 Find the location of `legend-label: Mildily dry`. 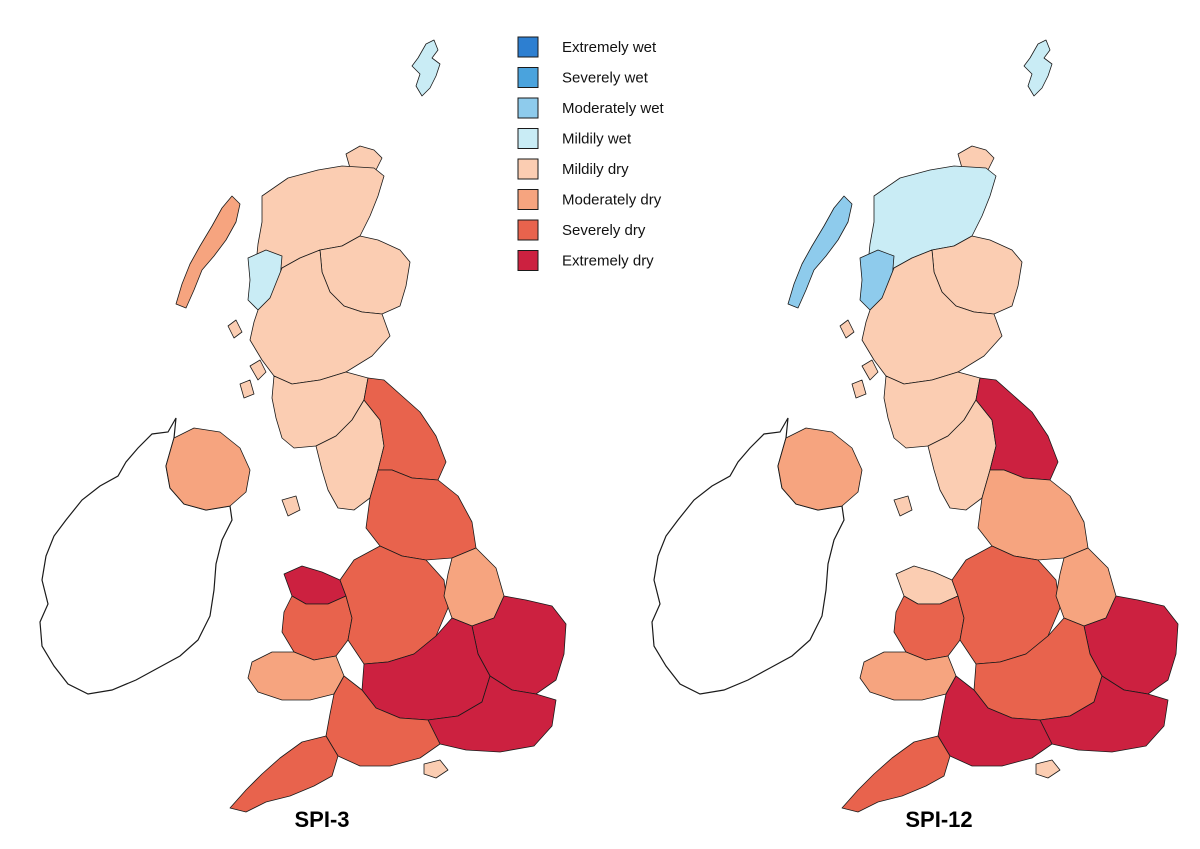

legend-label: Mildily dry is located at coordinates (595, 169).